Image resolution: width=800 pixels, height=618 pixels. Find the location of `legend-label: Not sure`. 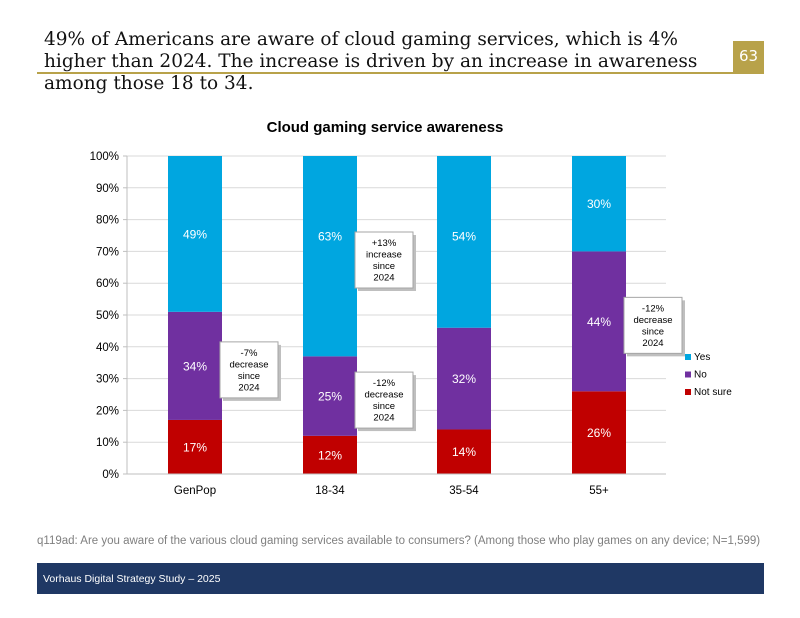

legend-label: Not sure is located at coordinates (713, 392).